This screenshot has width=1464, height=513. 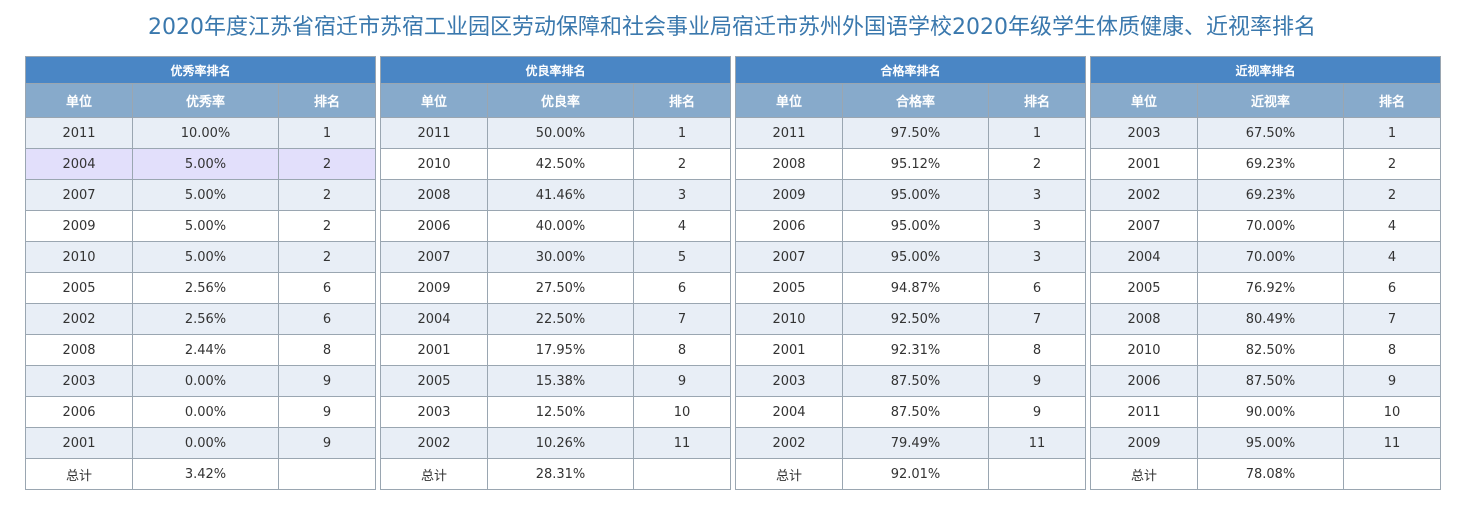 What do you see at coordinates (911, 443) in the screenshot?
I see `table-row: 2002 79.49% 11` at bounding box center [911, 443].